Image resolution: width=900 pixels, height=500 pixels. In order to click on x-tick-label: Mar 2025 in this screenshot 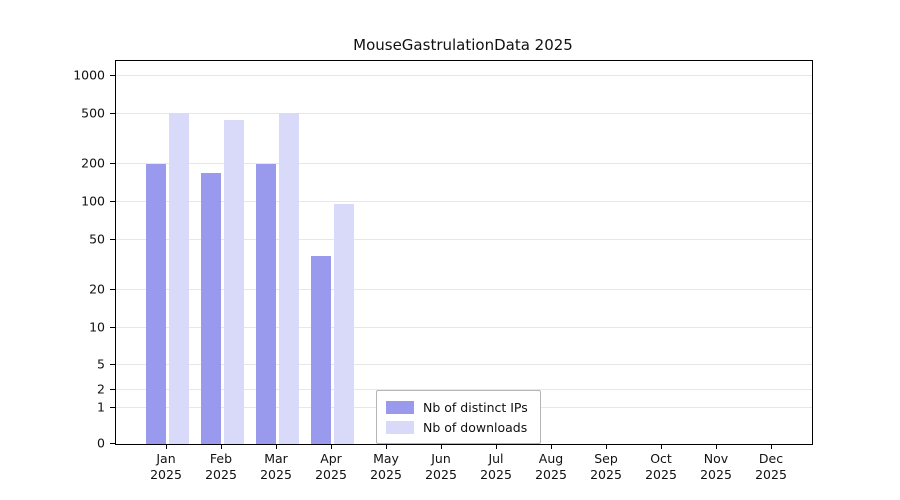, I will do `click(276, 467)`.